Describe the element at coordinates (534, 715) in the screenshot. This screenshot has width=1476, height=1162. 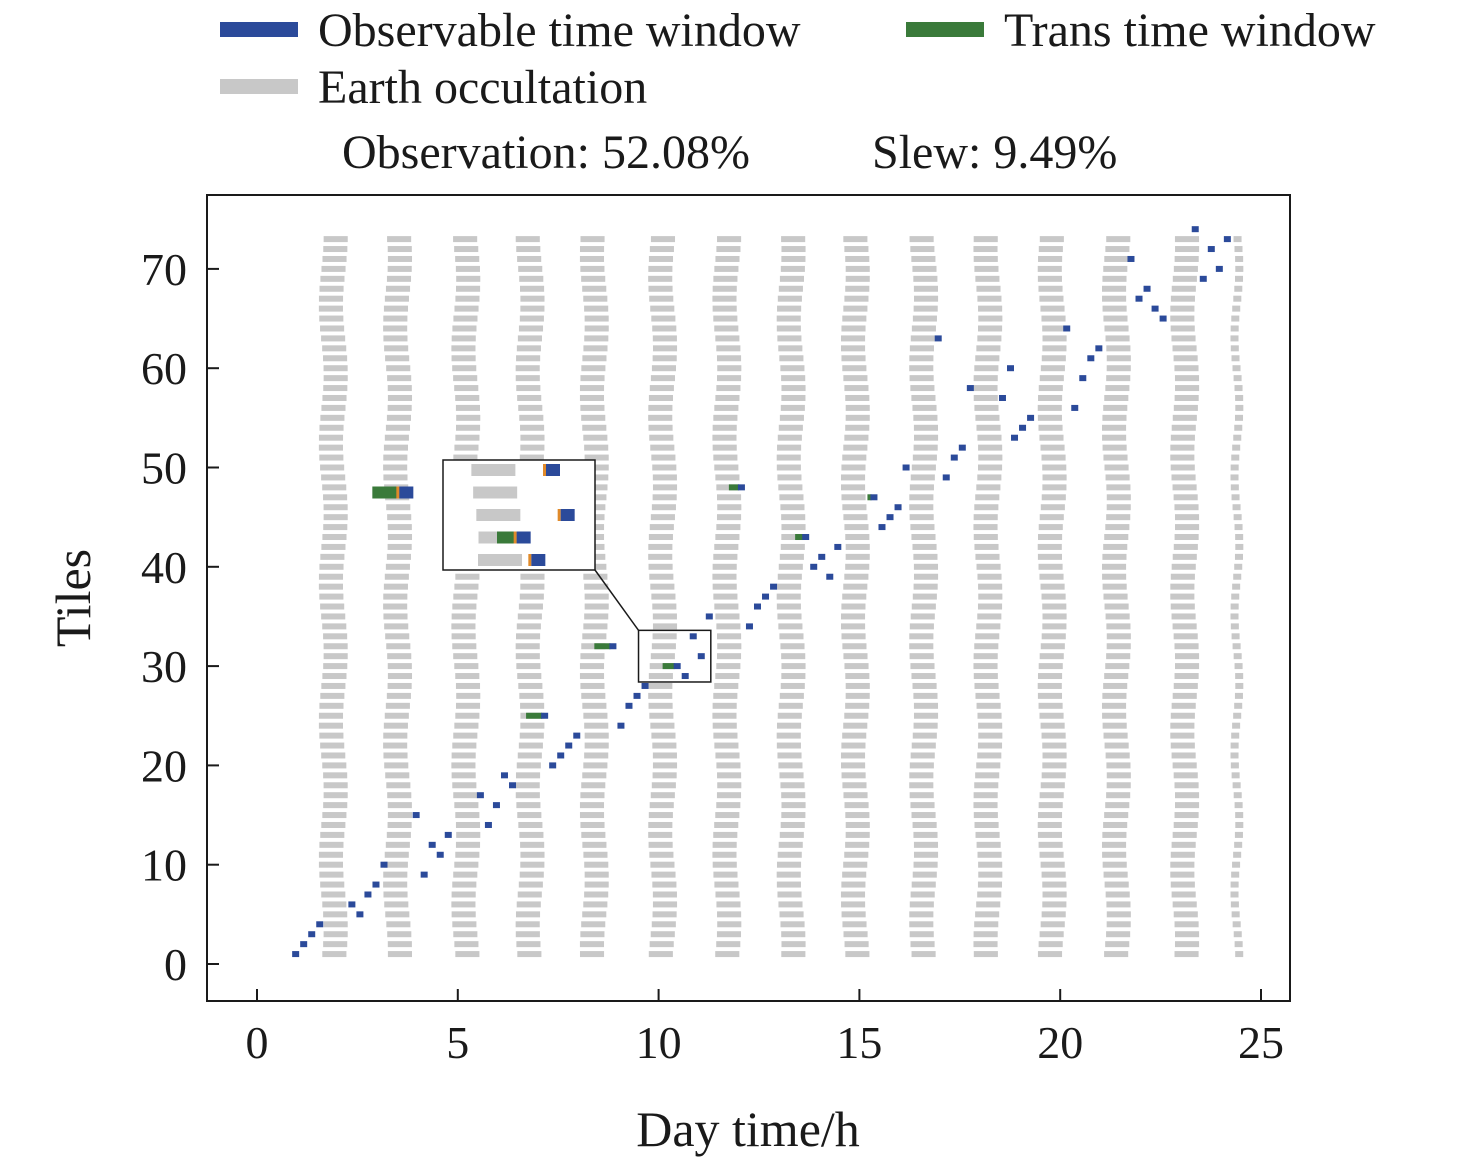
I see `trans-window-mark` at that location.